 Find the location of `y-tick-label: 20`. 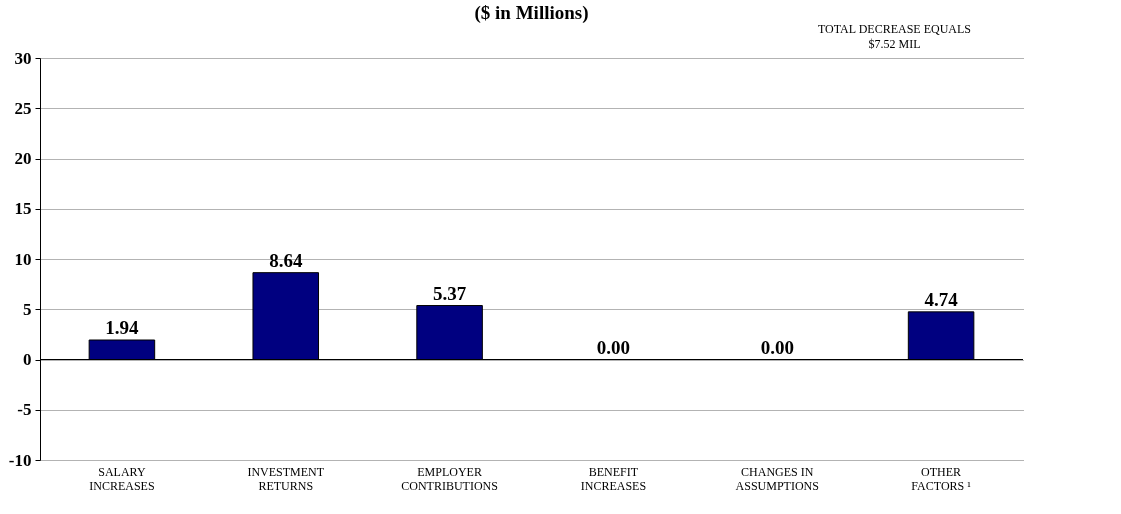

y-tick-label: 20 is located at coordinates (23, 158).